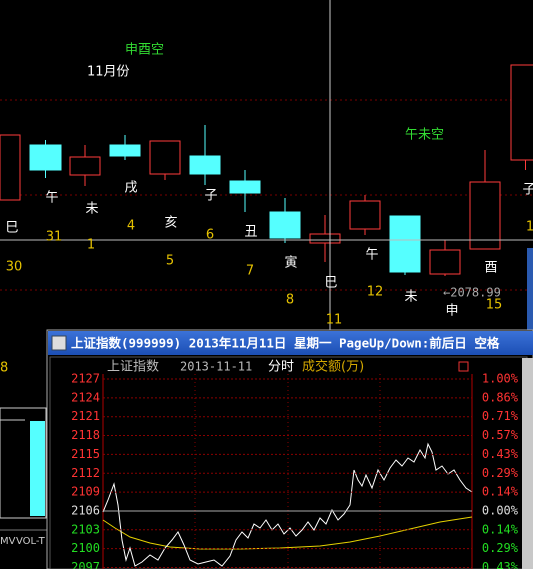 This screenshot has width=533, height=569. Describe the element at coordinates (133, 367) in the screenshot. I see `header-name: 上证指数` at that location.